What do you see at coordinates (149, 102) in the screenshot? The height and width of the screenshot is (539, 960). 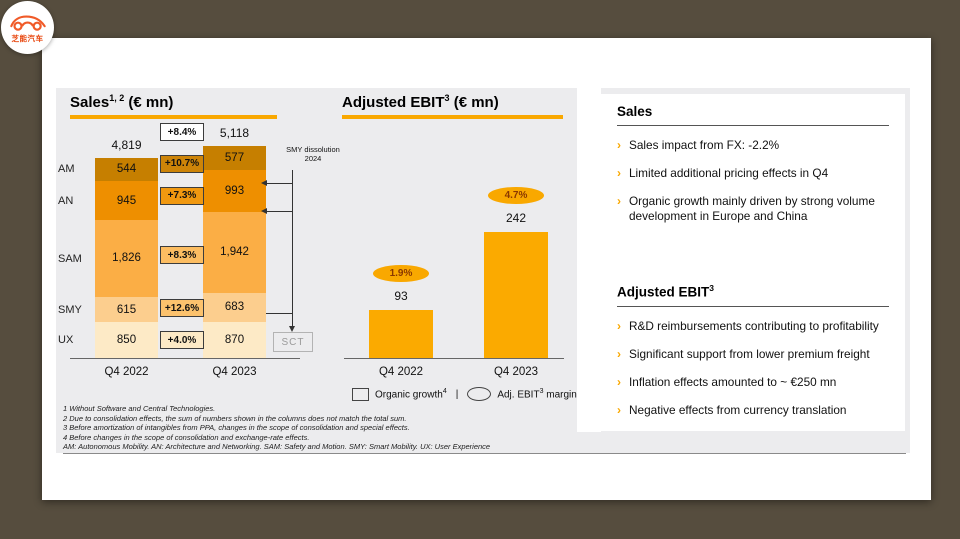 I see `sales-title-unit: (€ mn)` at bounding box center [149, 102].